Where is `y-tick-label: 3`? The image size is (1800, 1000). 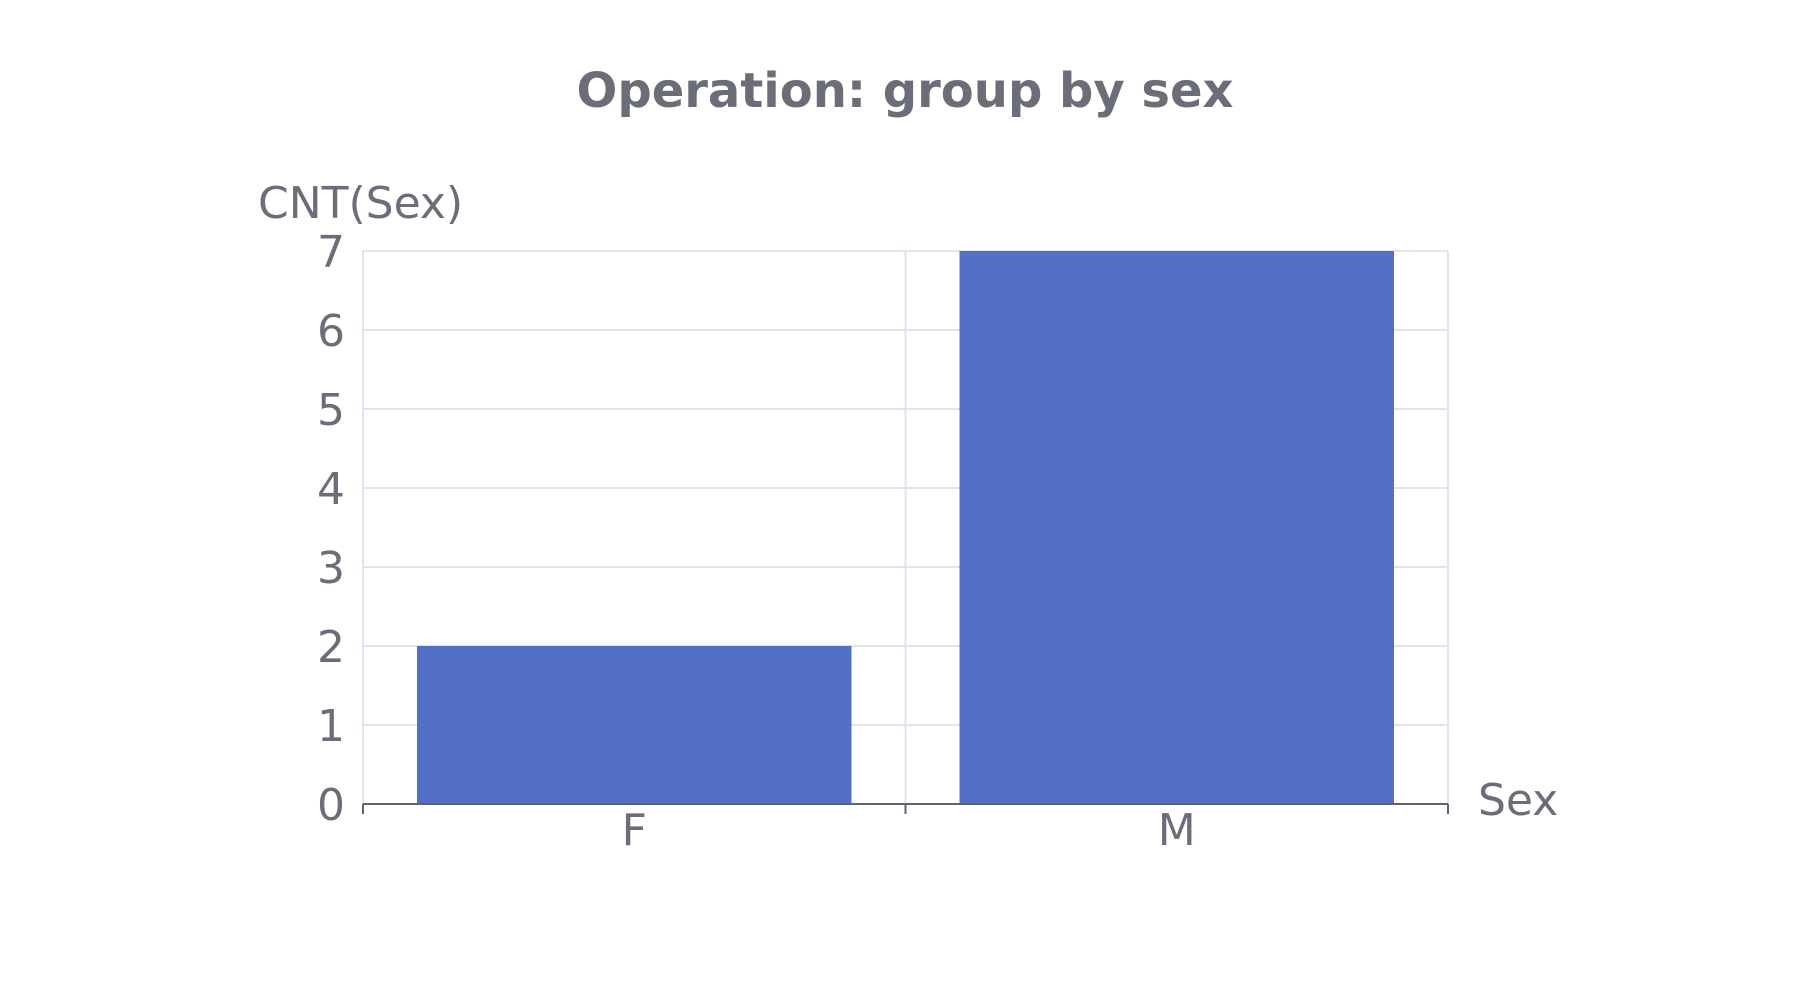
y-tick-label: 3 is located at coordinates (331, 568).